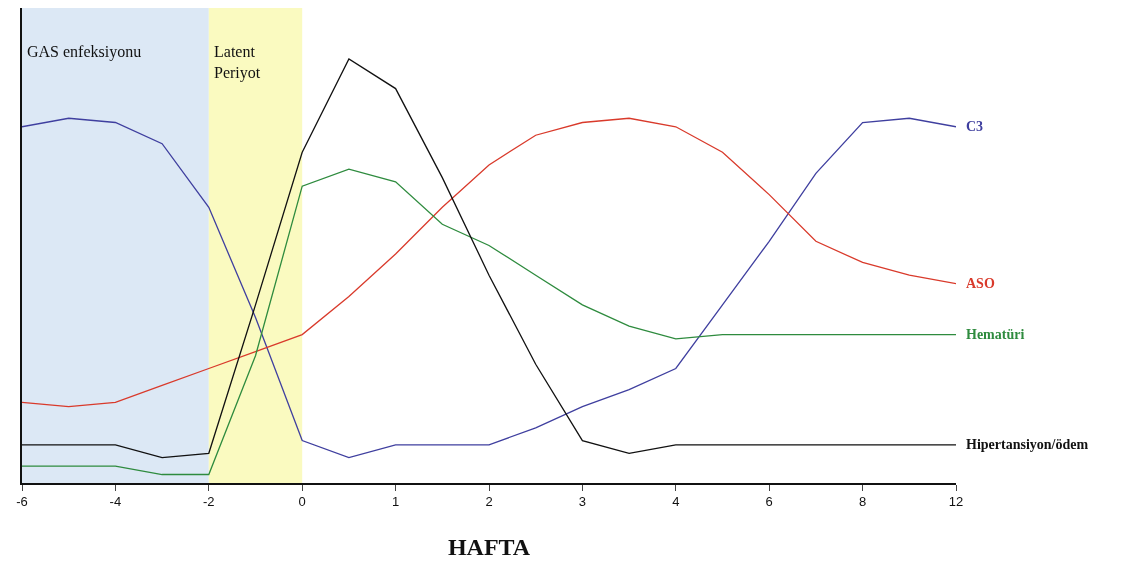  Describe the element at coordinates (489, 502) in the screenshot. I see `x-tick-label: 2` at that location.